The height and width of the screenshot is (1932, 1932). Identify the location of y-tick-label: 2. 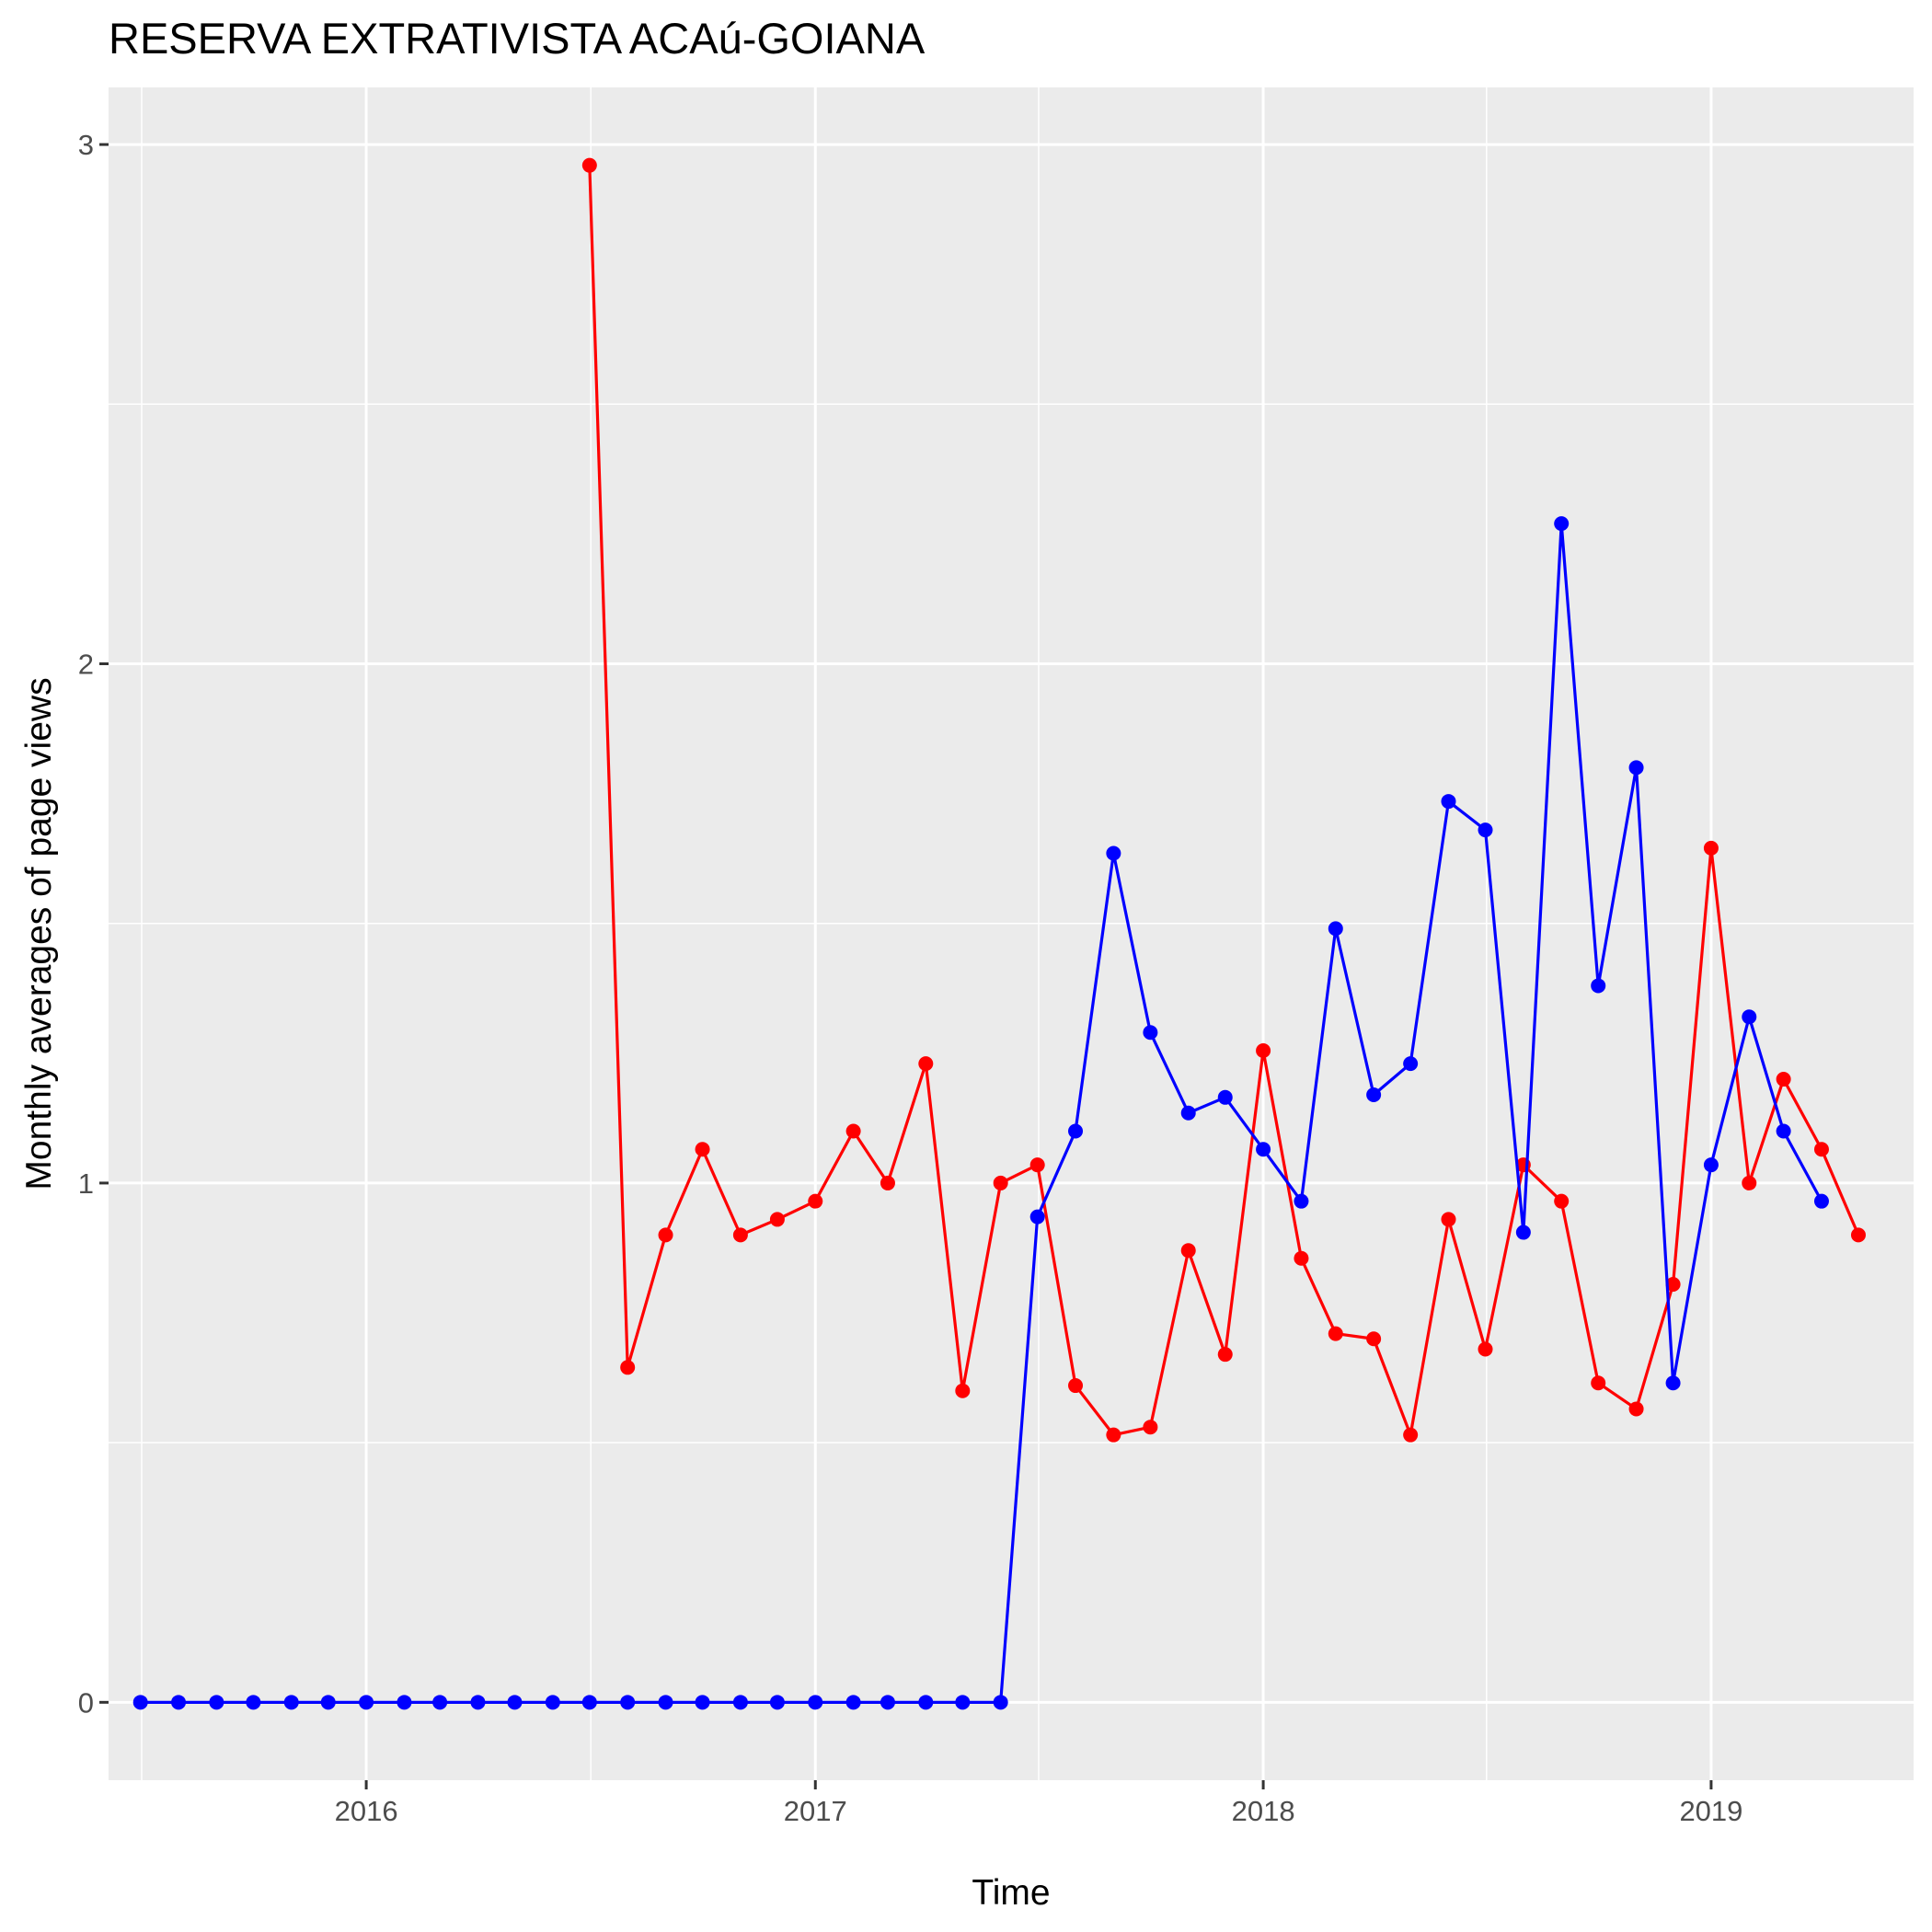
(86, 665).